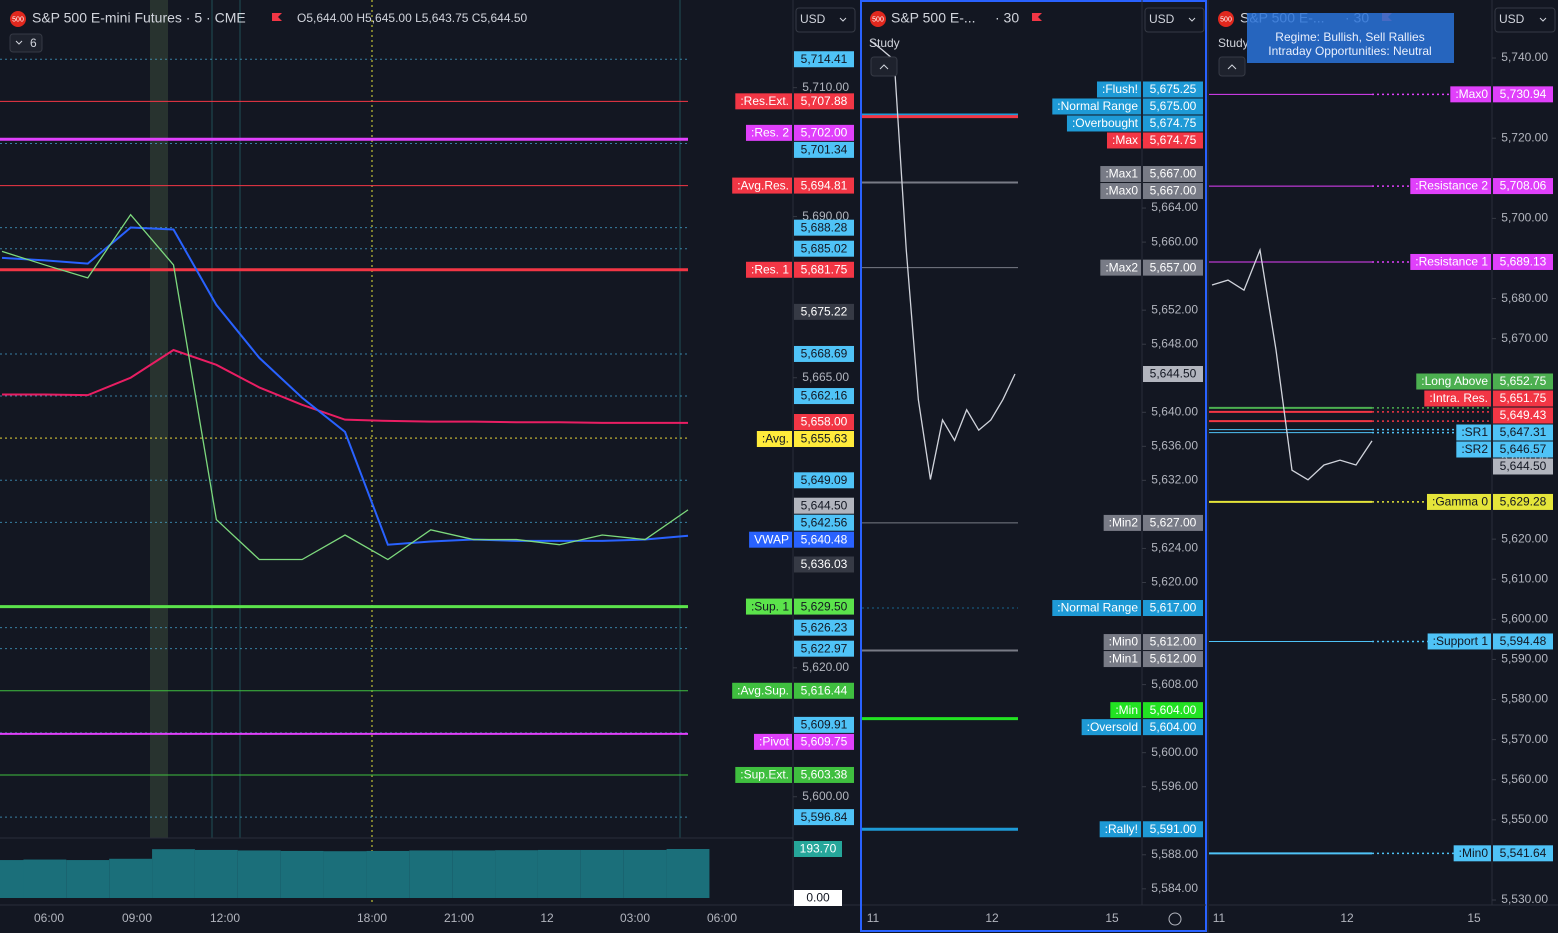 This screenshot has width=1558, height=933. Describe the element at coordinates (1451, 262) in the screenshot. I see `name-tag-label: :Resistance 1` at that location.